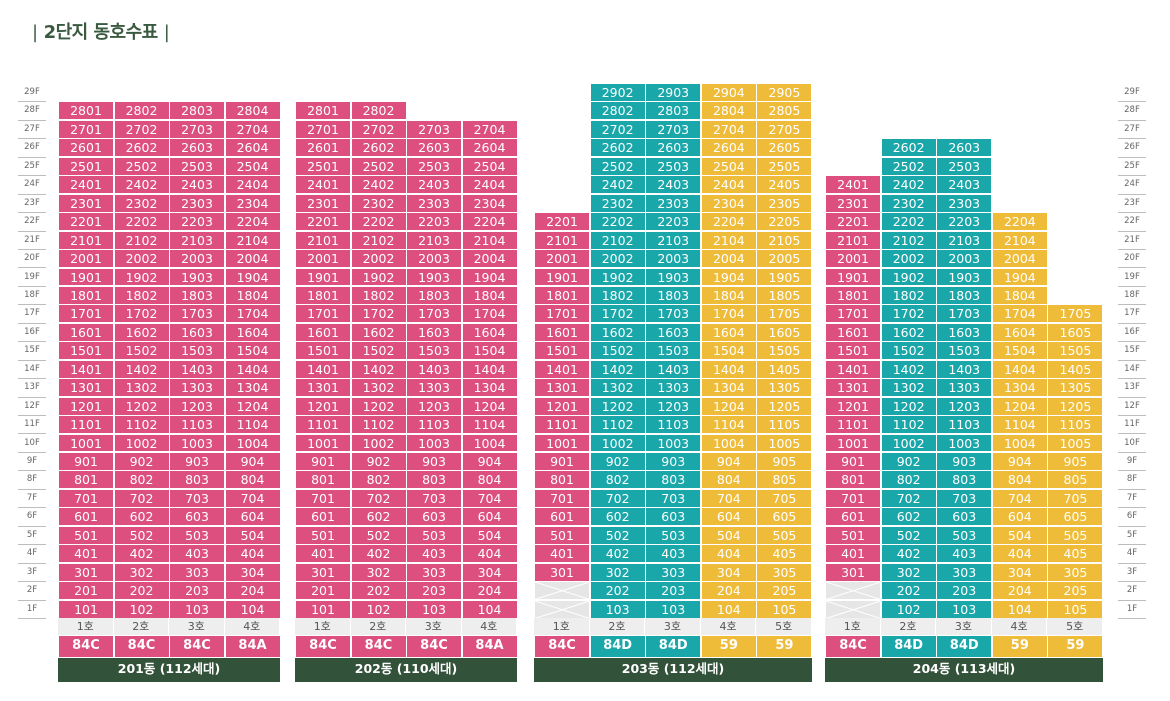  I want to click on unit-cell: 902, so click(617, 461).